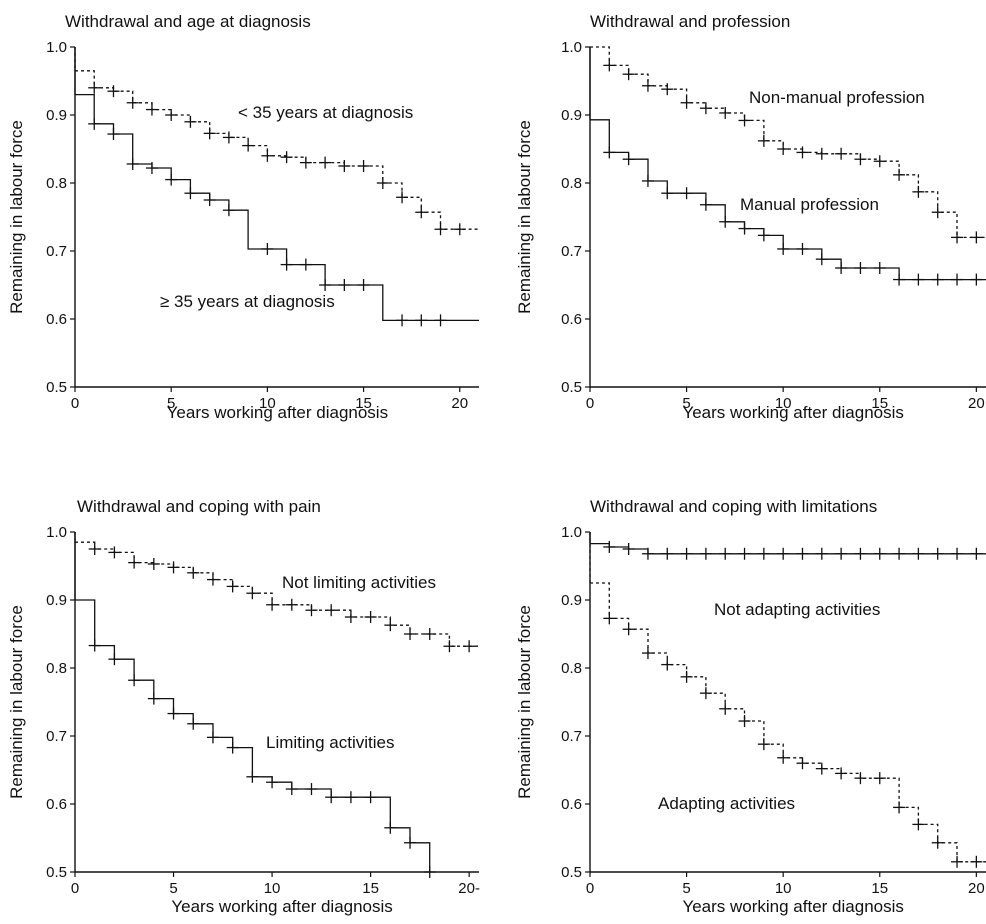 This screenshot has height=924, width=986. Describe the element at coordinates (734, 506) in the screenshot. I see `chart-title: Withdrawal and coping with limitations` at that location.